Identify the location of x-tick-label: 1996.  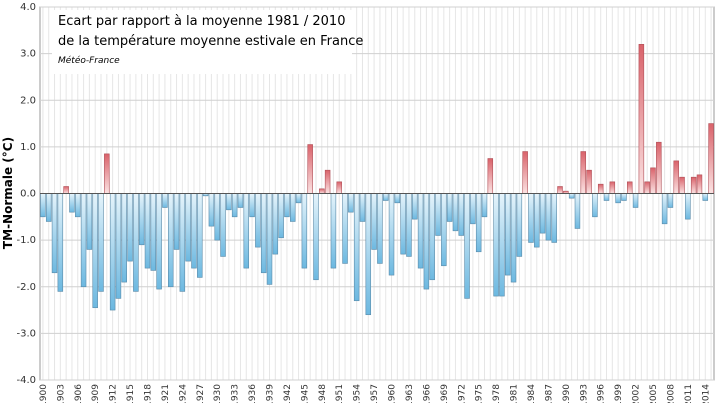
(602, 393).